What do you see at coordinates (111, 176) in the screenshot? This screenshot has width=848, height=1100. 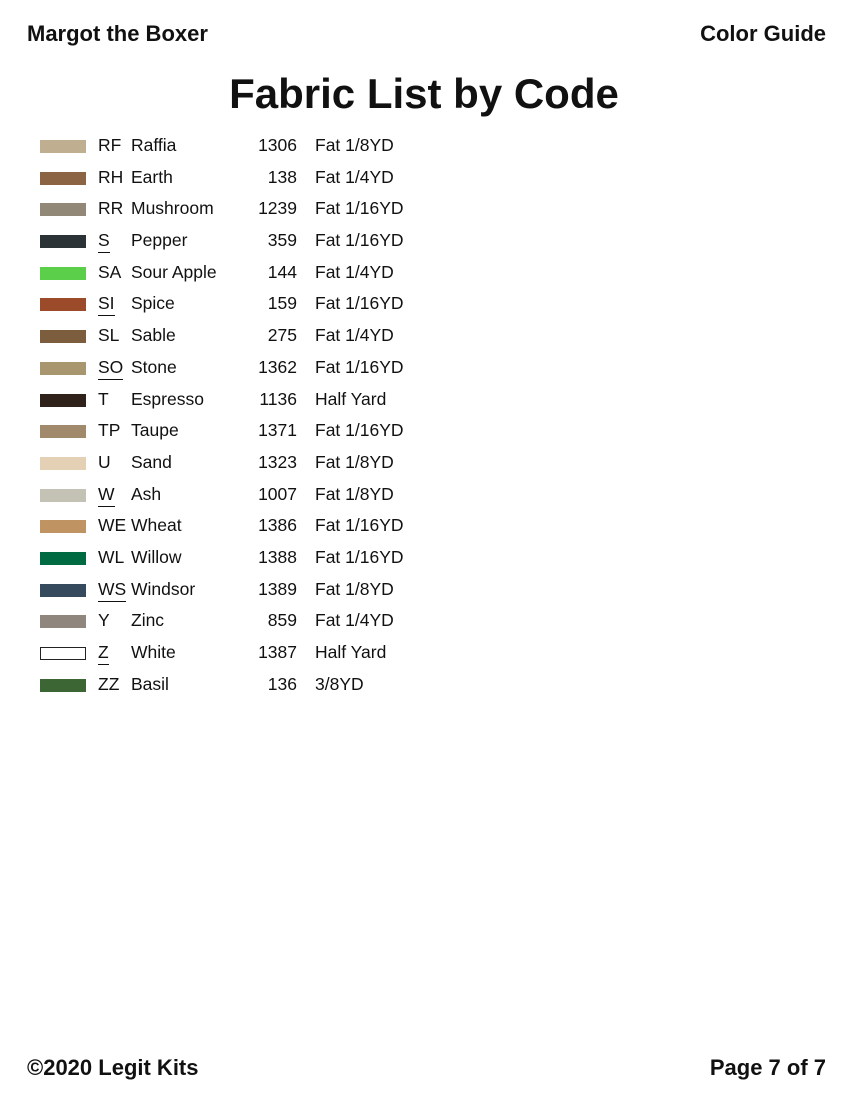 I see `fabric-code: RH` at bounding box center [111, 176].